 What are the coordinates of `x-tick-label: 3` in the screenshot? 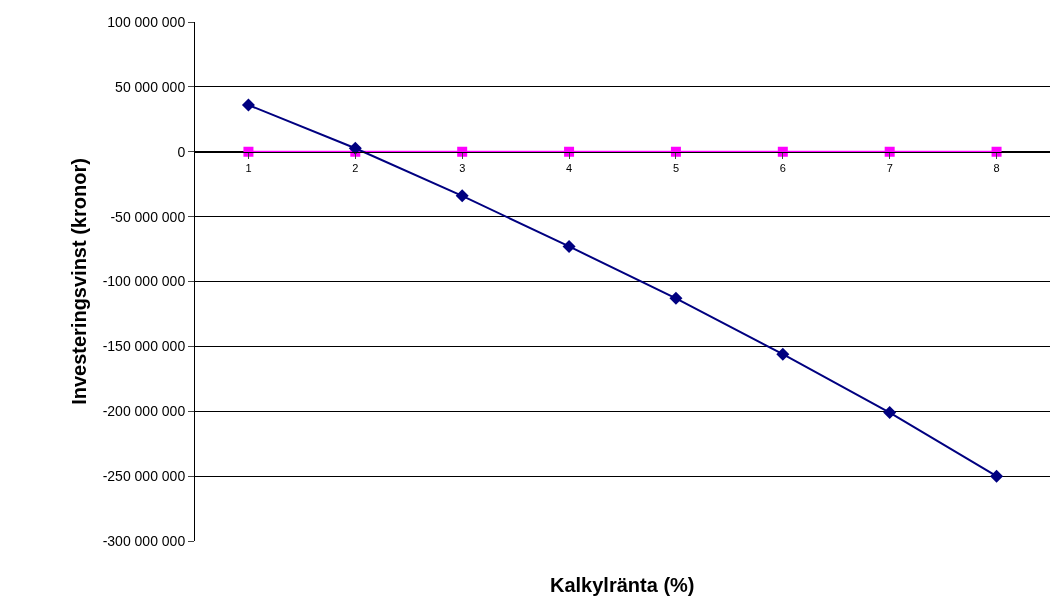 It's located at (462, 167).